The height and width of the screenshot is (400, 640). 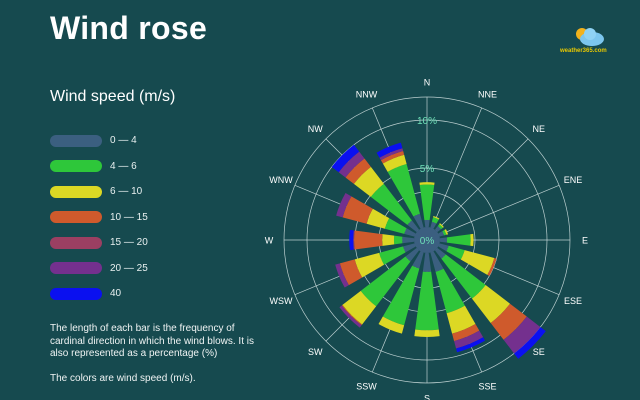 I want to click on direction-label-ene: ENE, so click(x=573, y=180).